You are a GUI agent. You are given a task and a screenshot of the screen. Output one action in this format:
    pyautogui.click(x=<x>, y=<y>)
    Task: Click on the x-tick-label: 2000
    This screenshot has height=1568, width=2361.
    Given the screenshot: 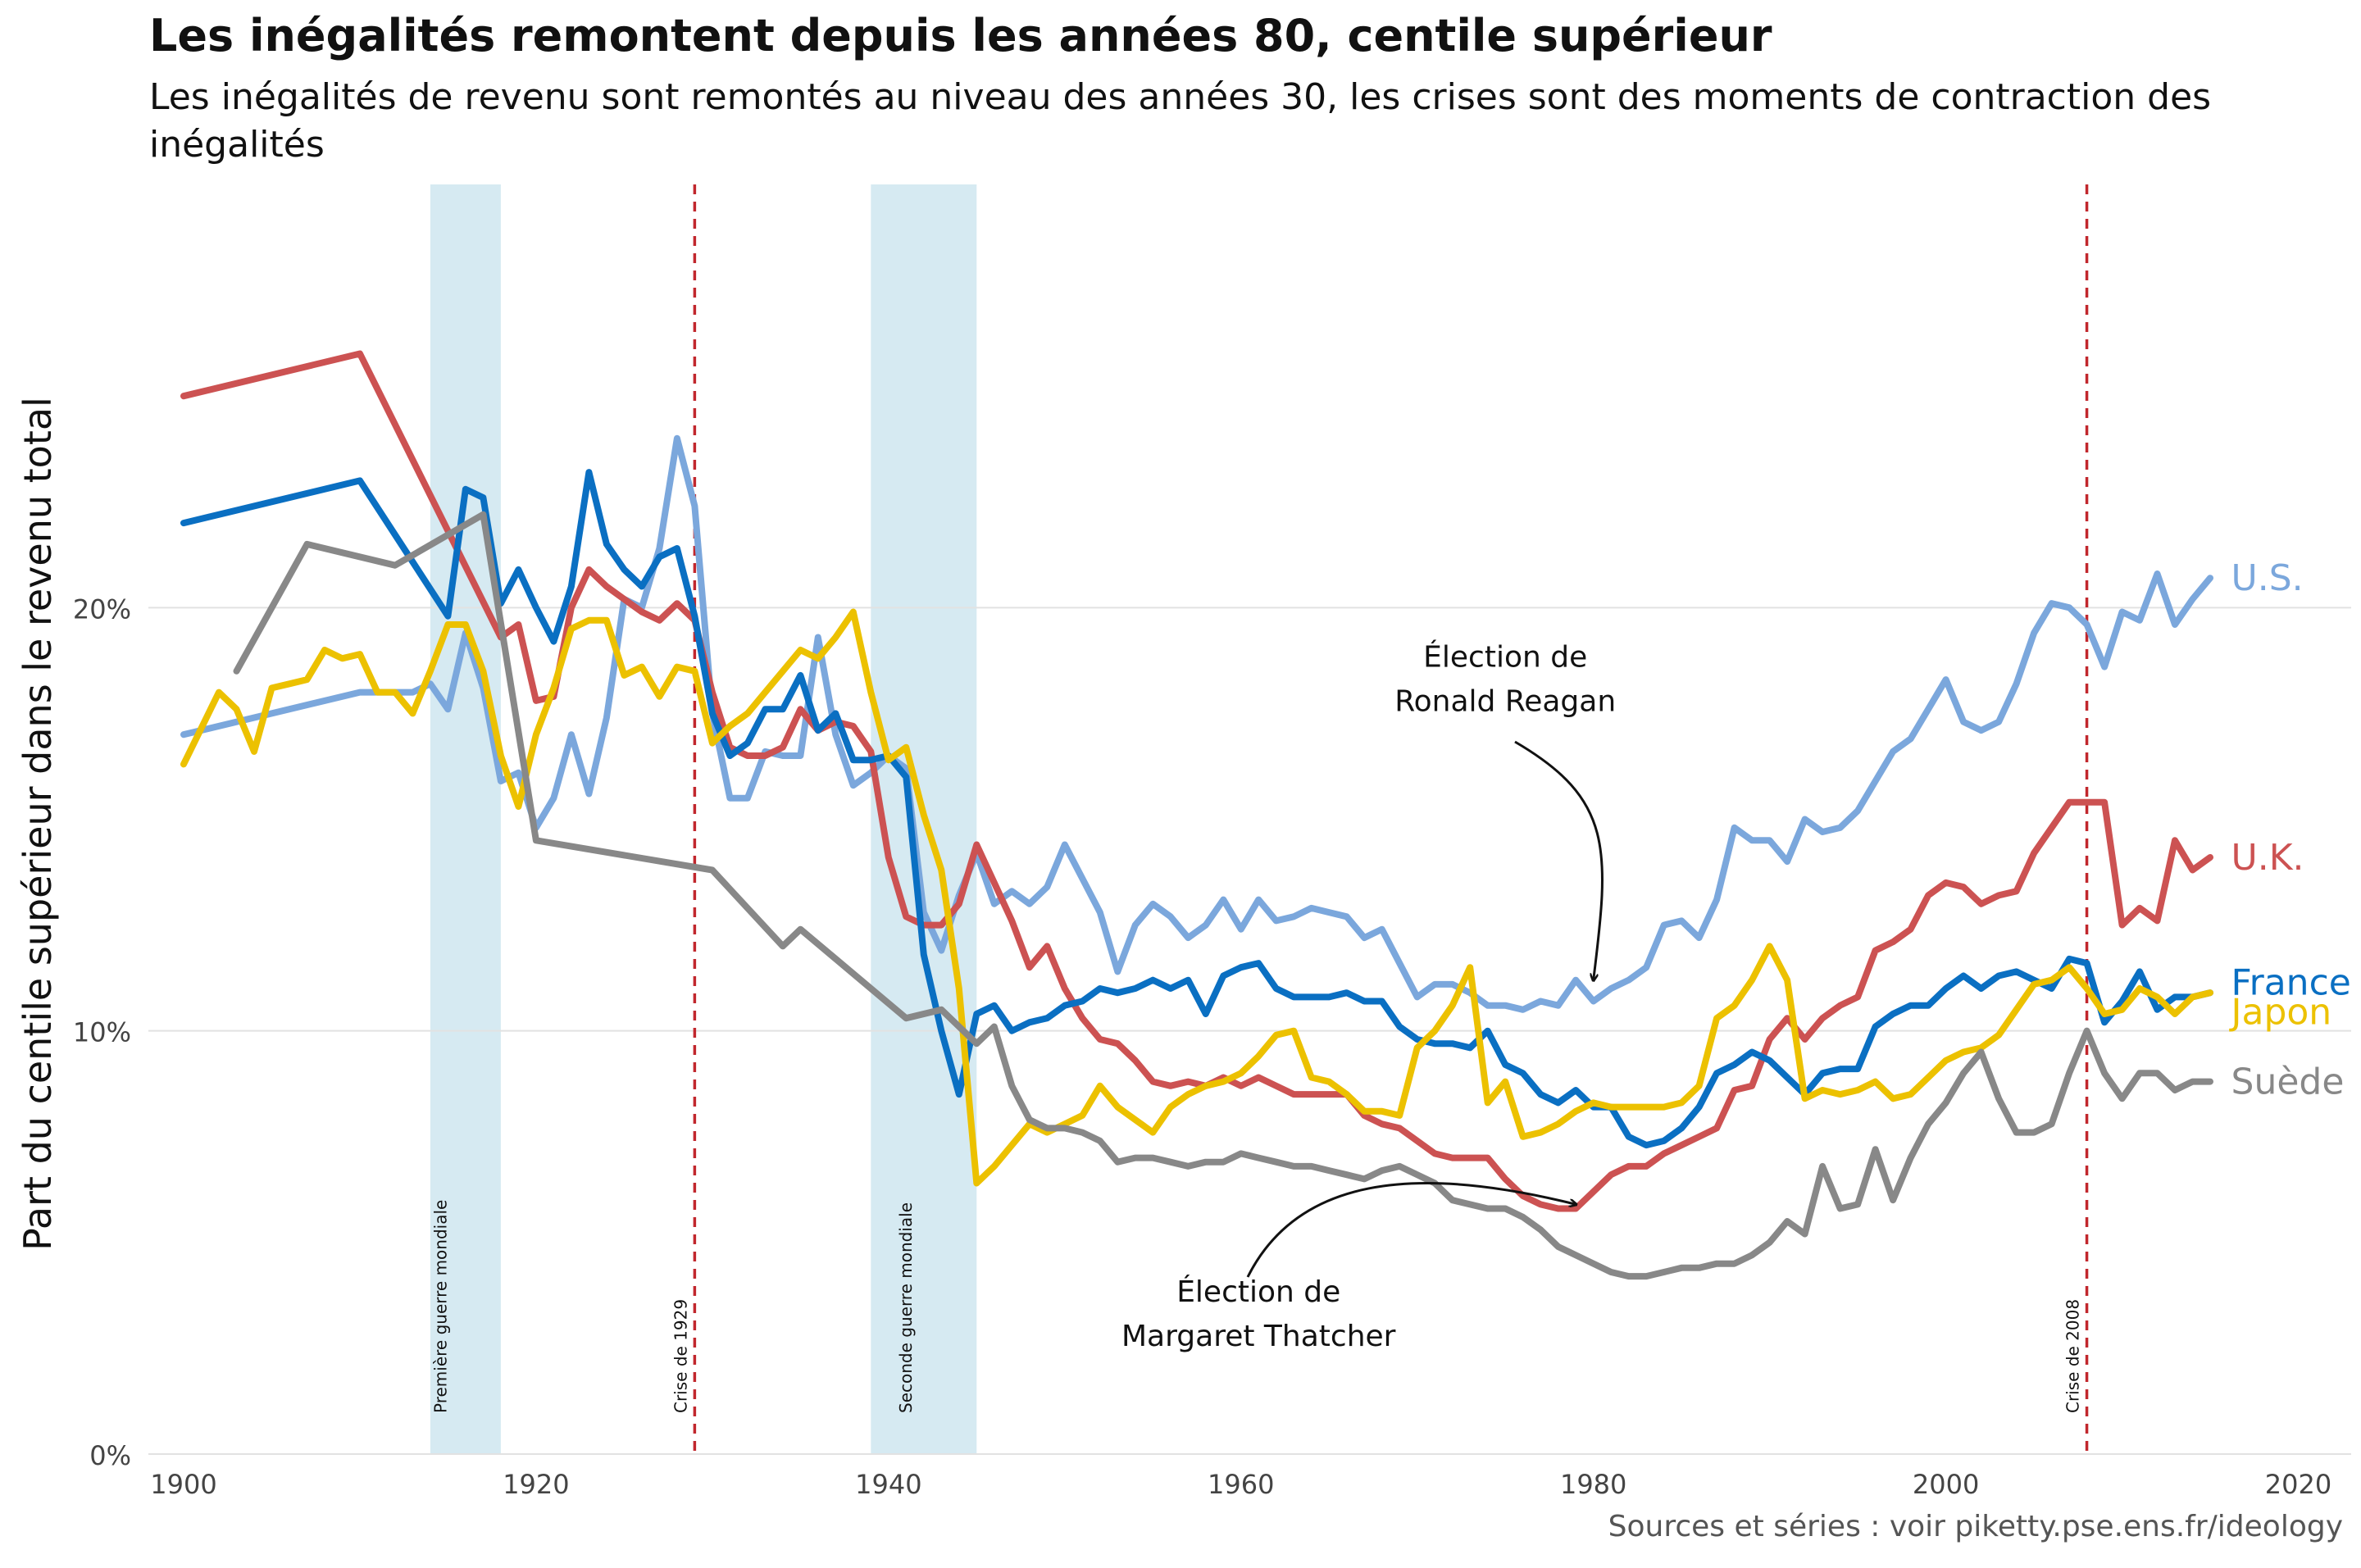 What is the action you would take?
    pyautogui.click(x=1946, y=1484)
    